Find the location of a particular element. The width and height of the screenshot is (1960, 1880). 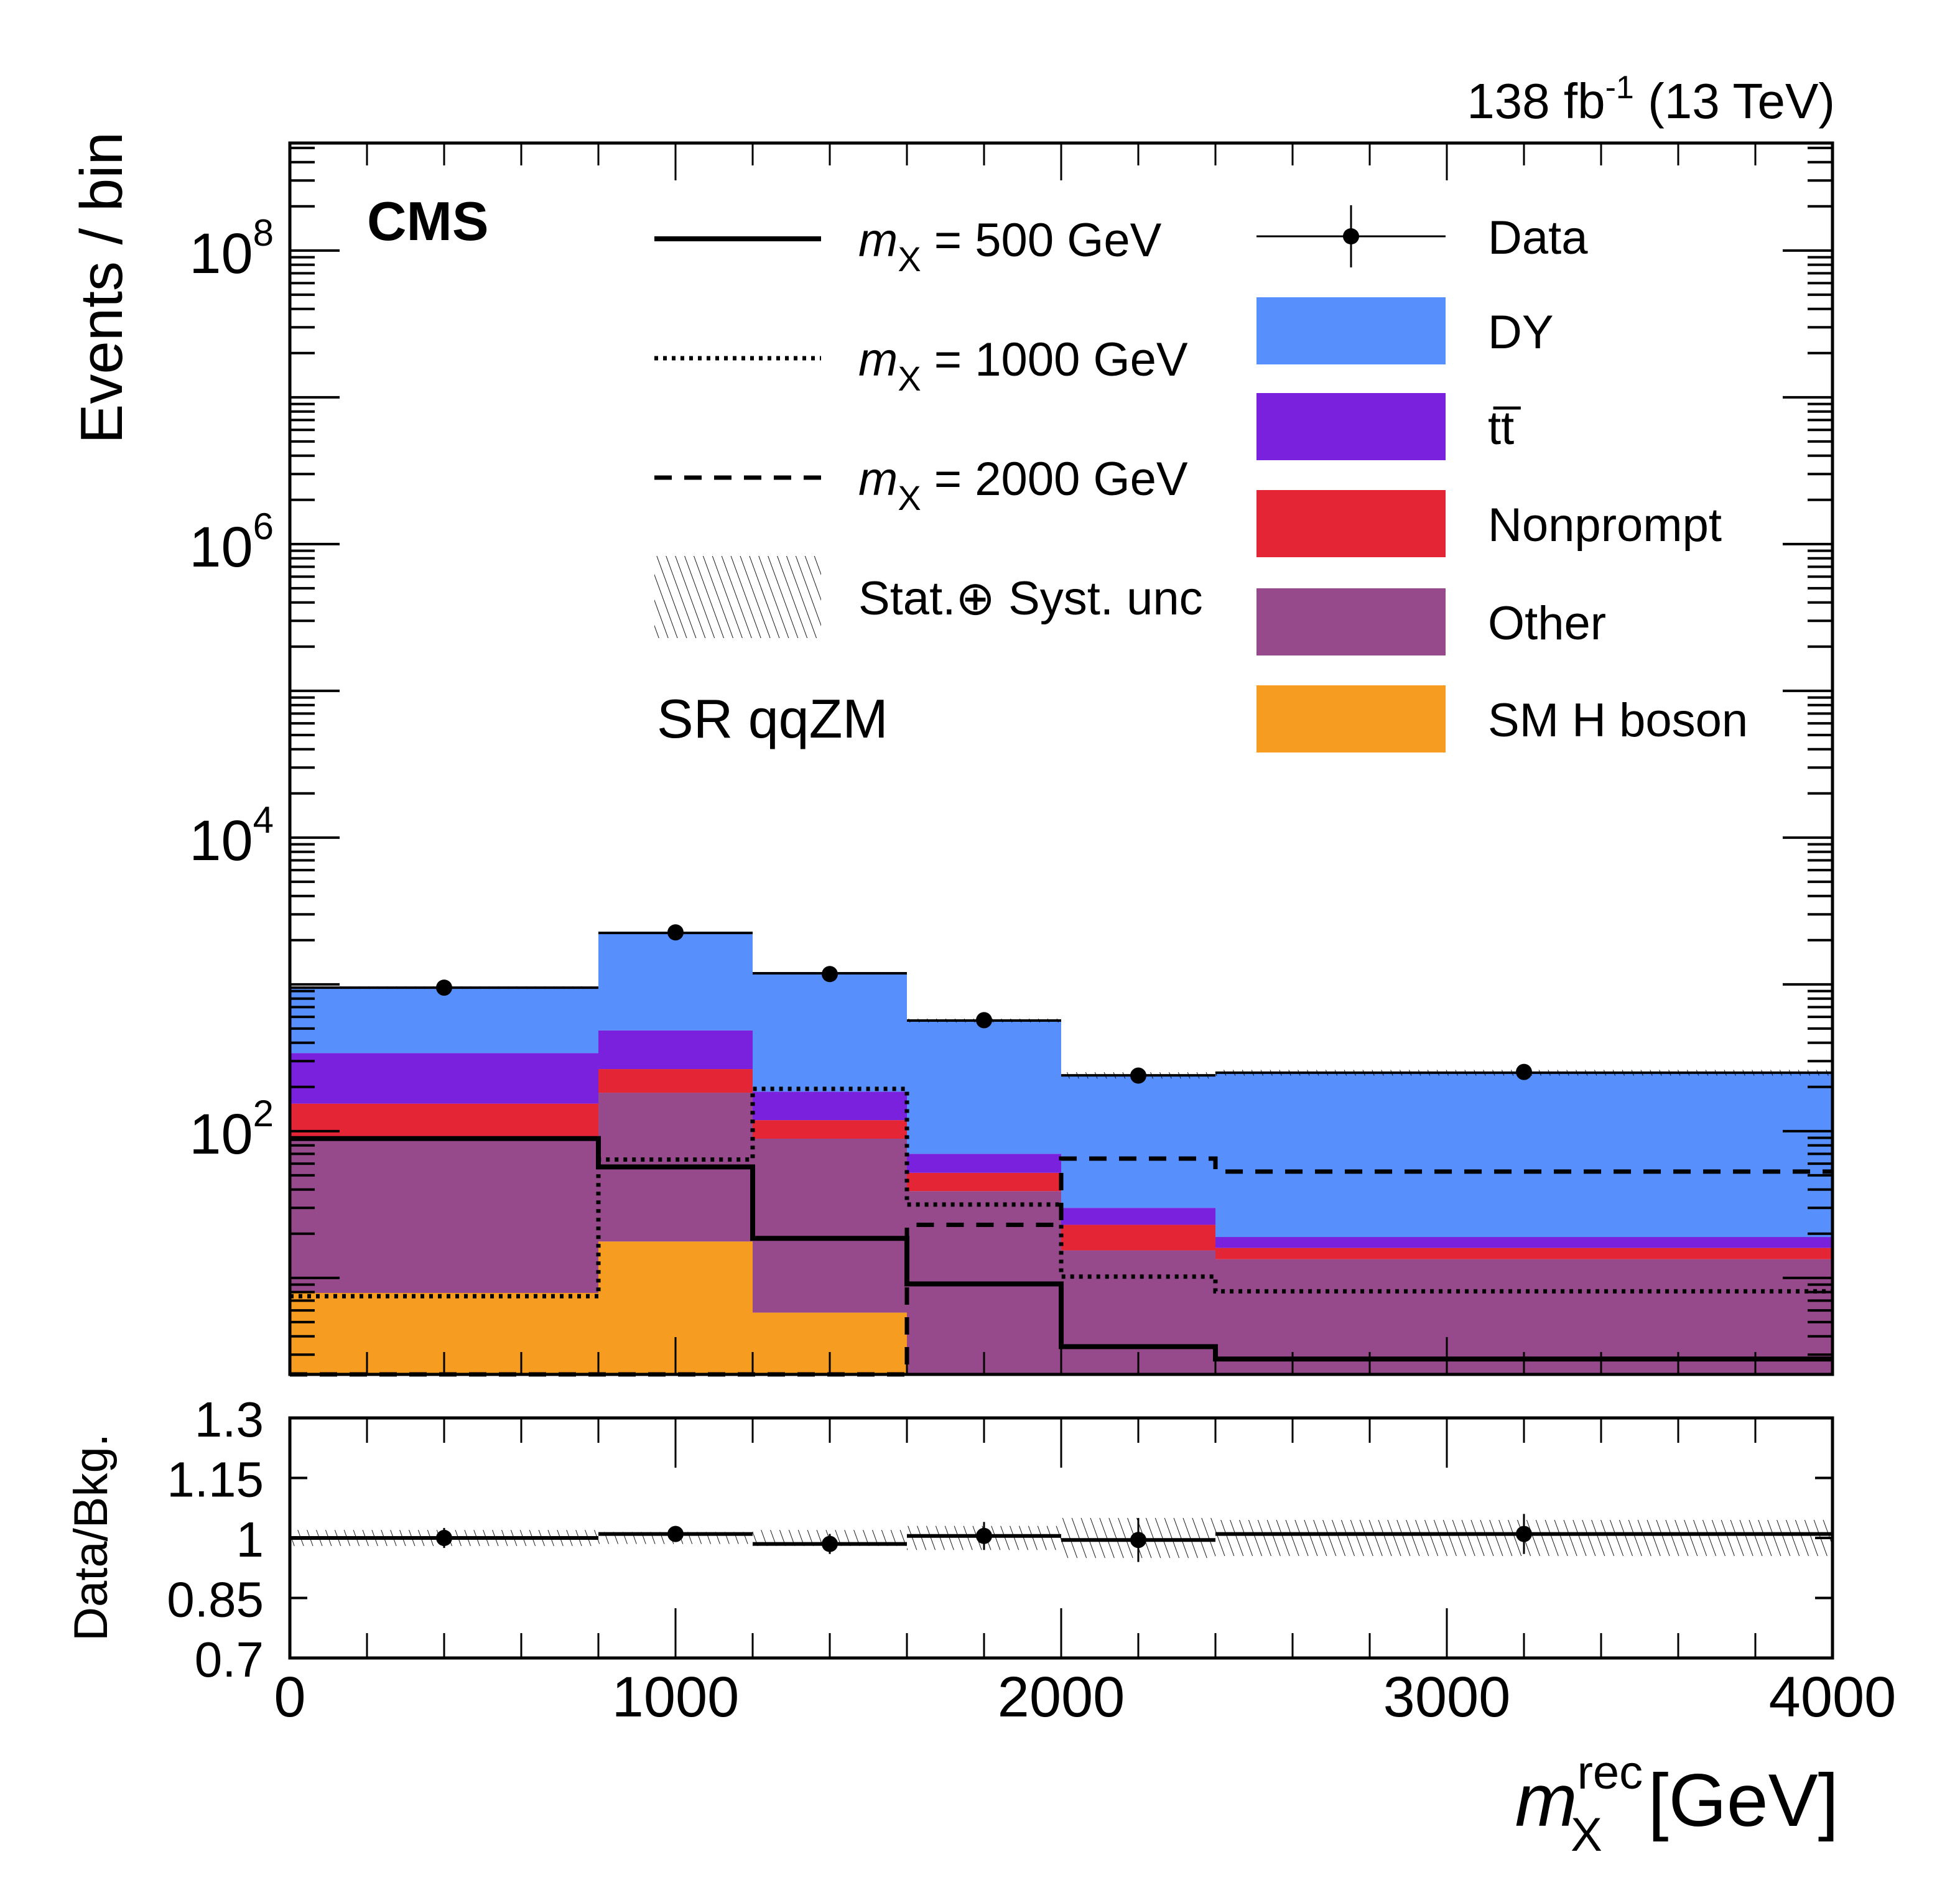

ratio-y-axis-label: Data/Bkg. is located at coordinates (91, 1537).